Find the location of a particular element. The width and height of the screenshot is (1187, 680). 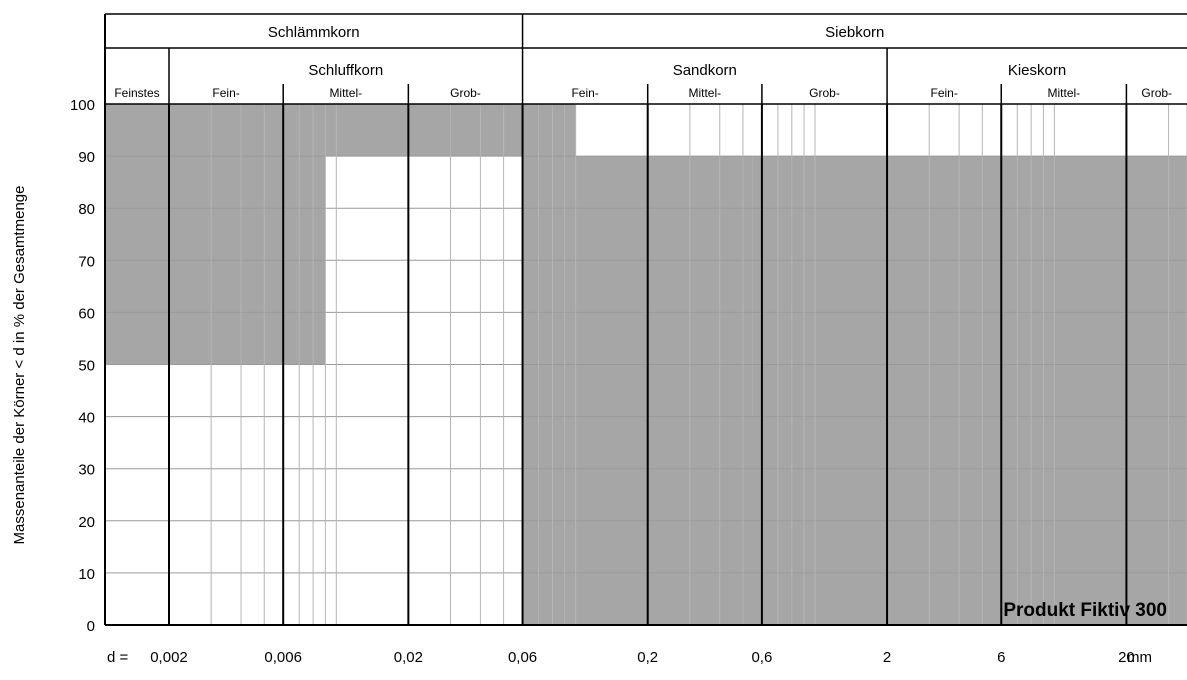

y-tick-label: 50 is located at coordinates (86, 366).